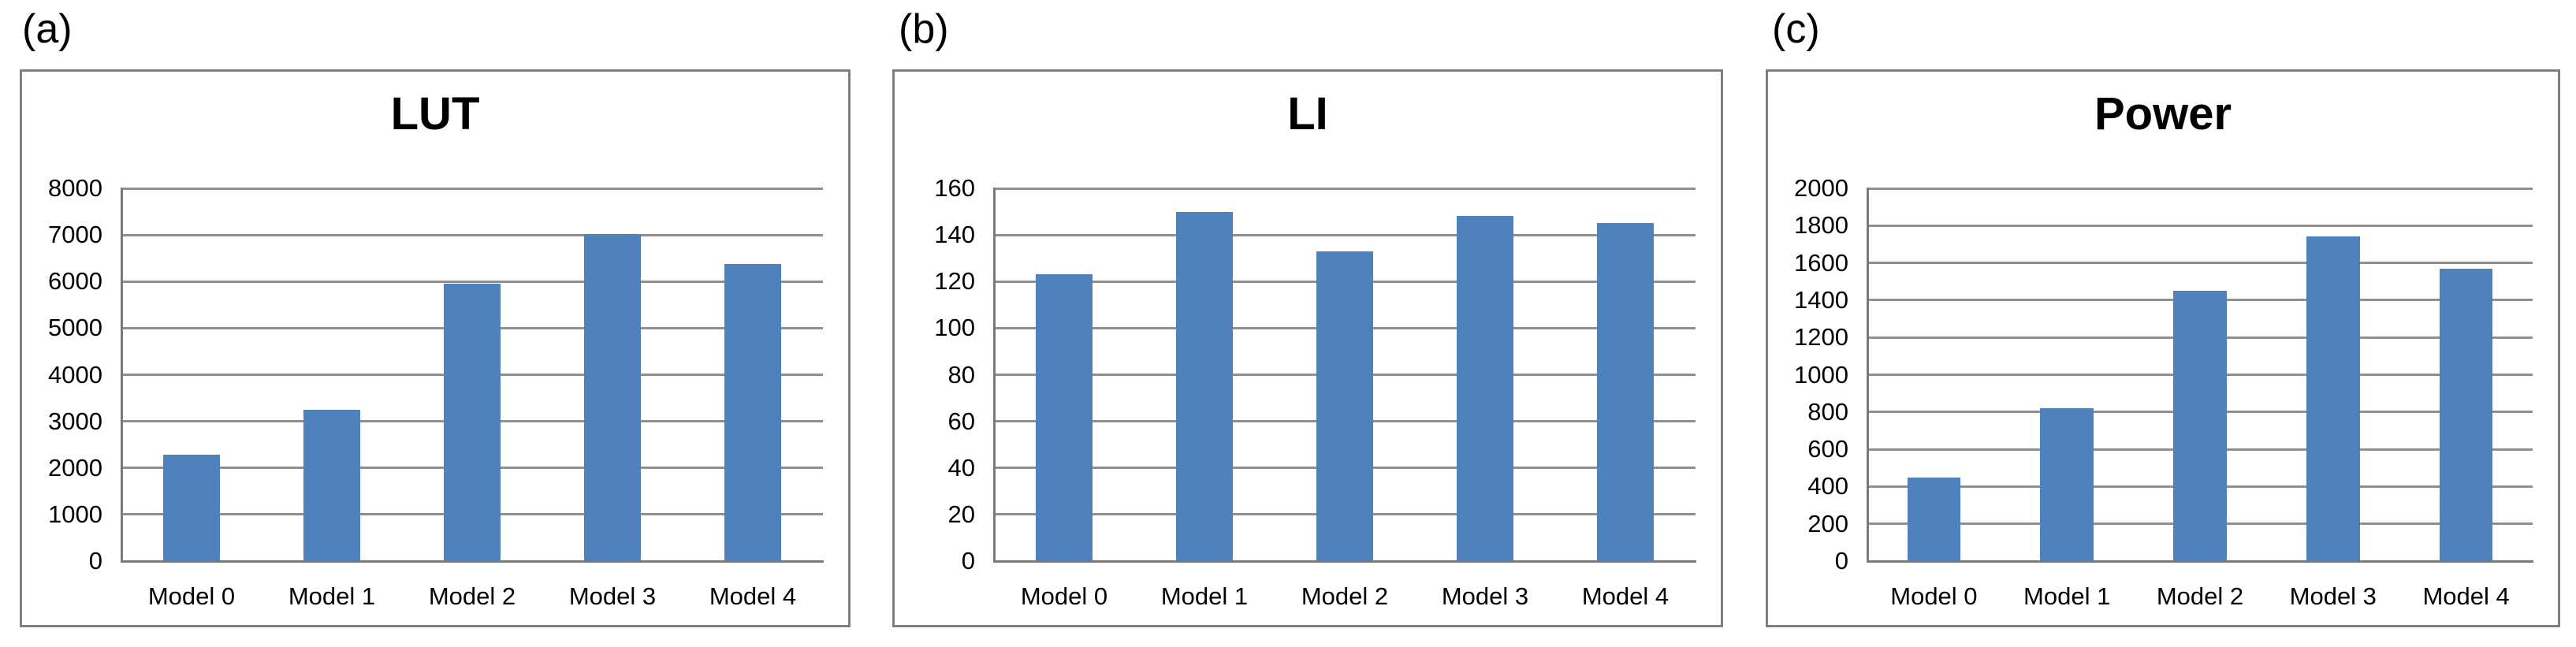 The height and width of the screenshot is (647, 2576). Describe the element at coordinates (435, 113) in the screenshot. I see `chart-title: LUT` at that location.